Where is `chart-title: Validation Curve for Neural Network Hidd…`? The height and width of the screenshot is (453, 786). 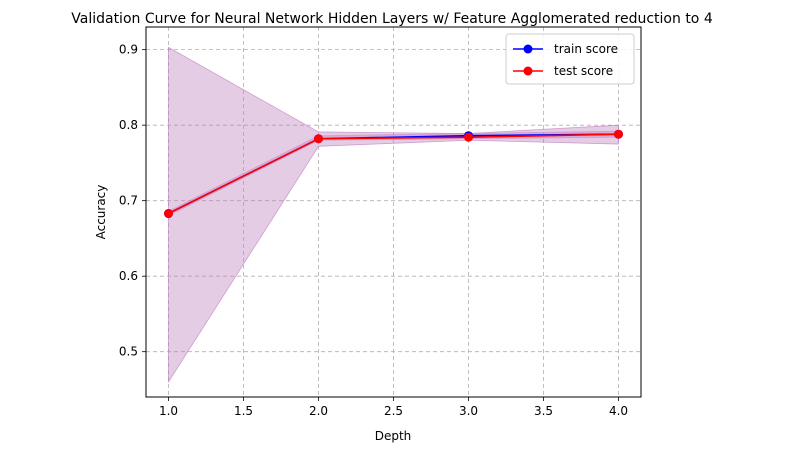 chart-title: Validation Curve for Neural Network Hidd… is located at coordinates (392, 19).